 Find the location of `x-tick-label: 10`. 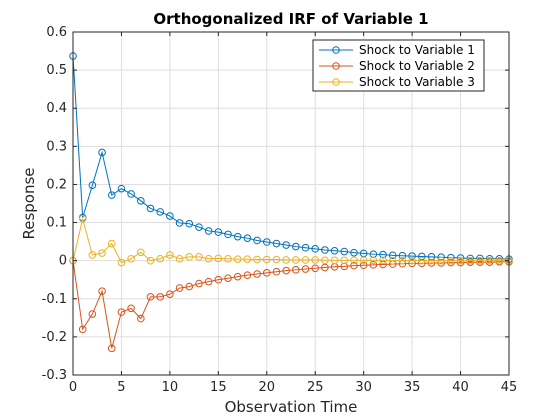

x-tick-label: 10 is located at coordinates (170, 387).